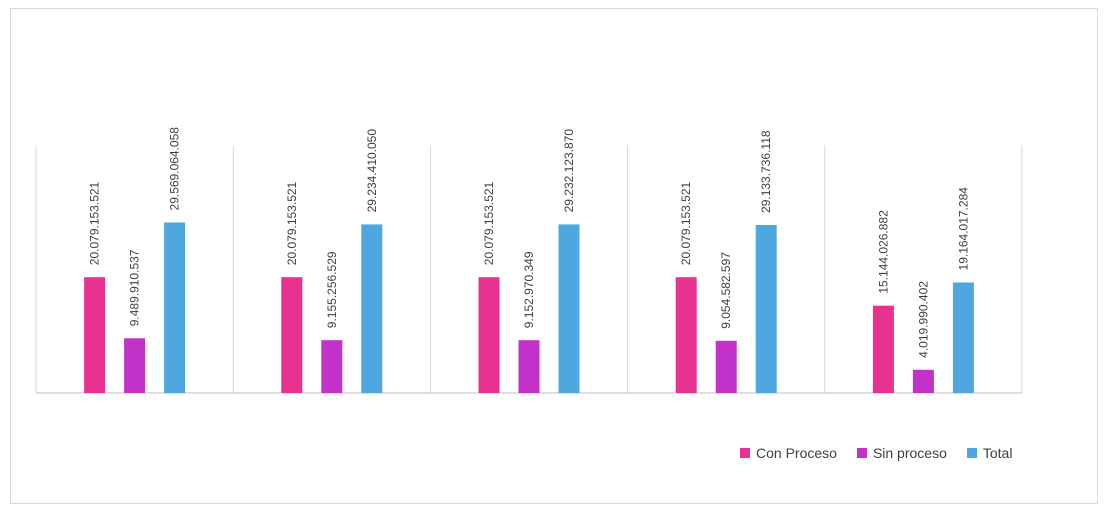 The width and height of the screenshot is (1106, 512). I want to click on legend-swatch-total, so click(971, 453).